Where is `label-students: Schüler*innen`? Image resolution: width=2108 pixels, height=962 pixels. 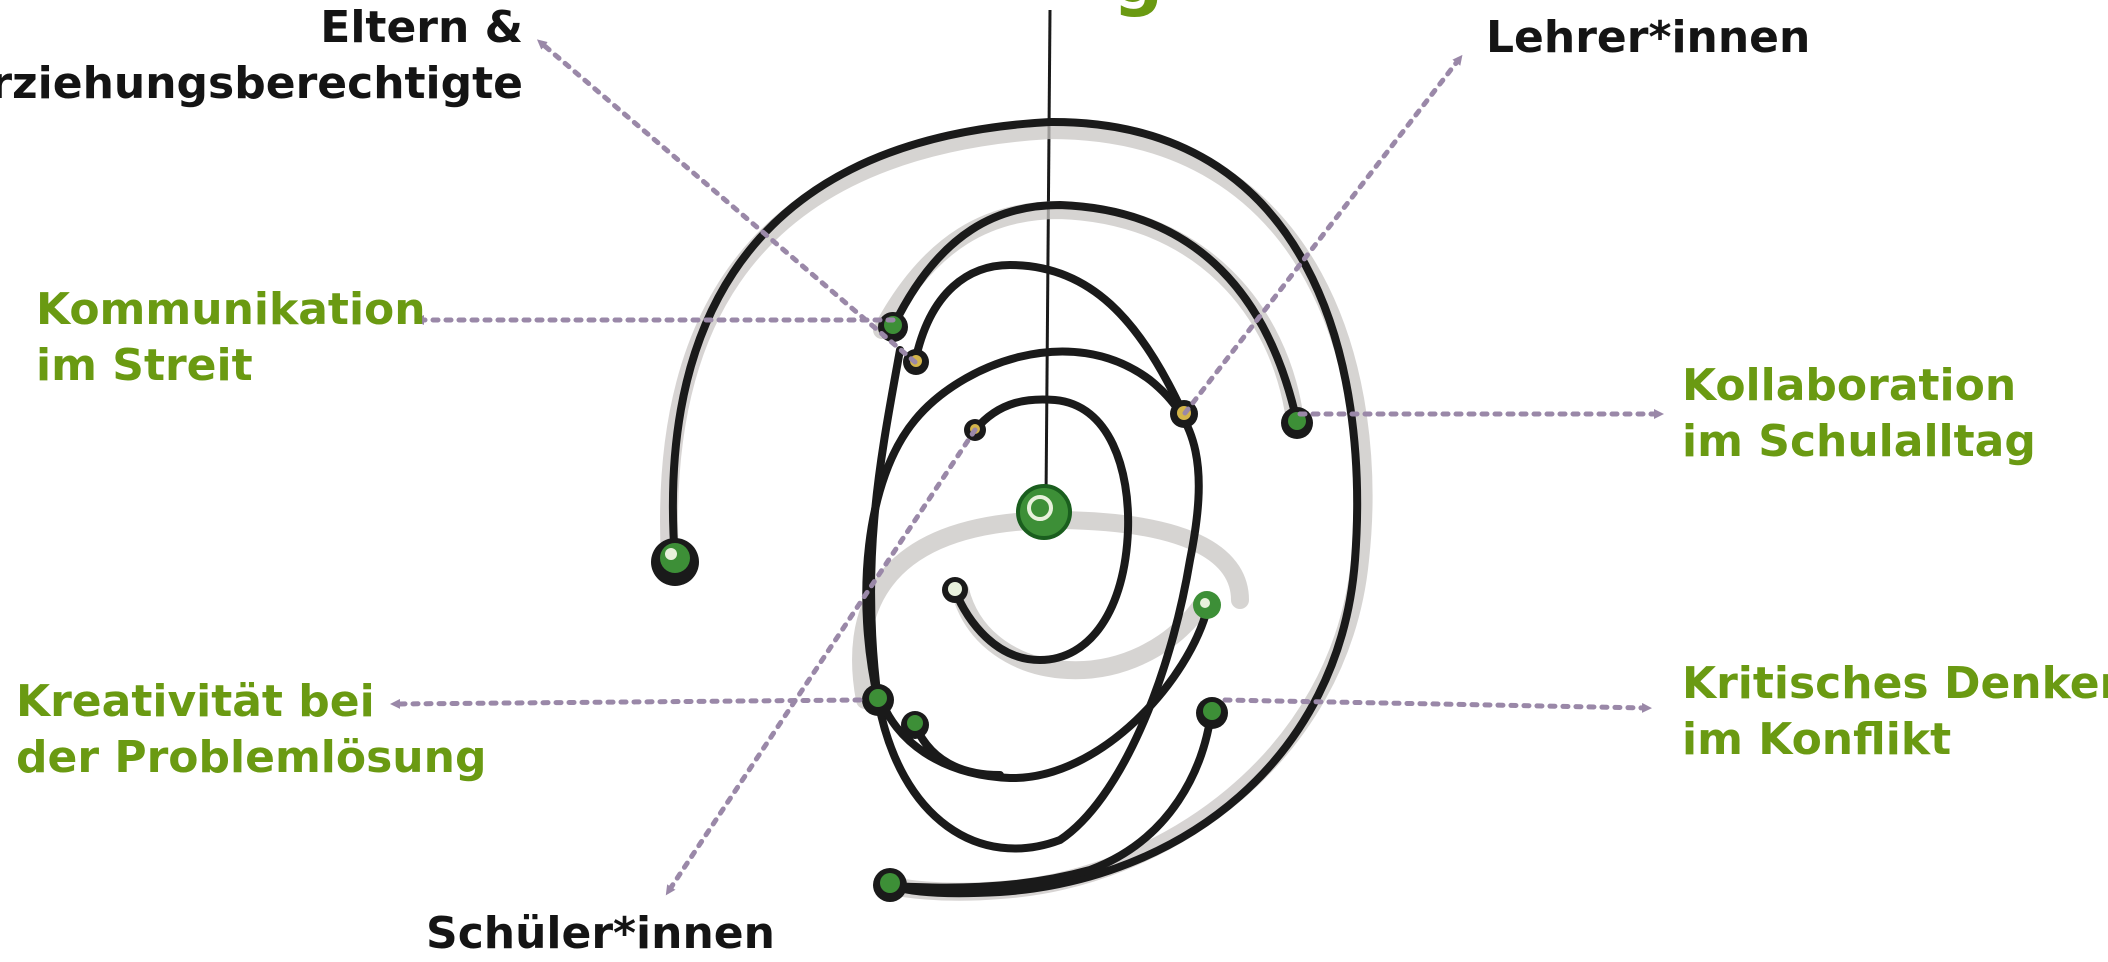 label-students: Schüler*innen is located at coordinates (600, 934).